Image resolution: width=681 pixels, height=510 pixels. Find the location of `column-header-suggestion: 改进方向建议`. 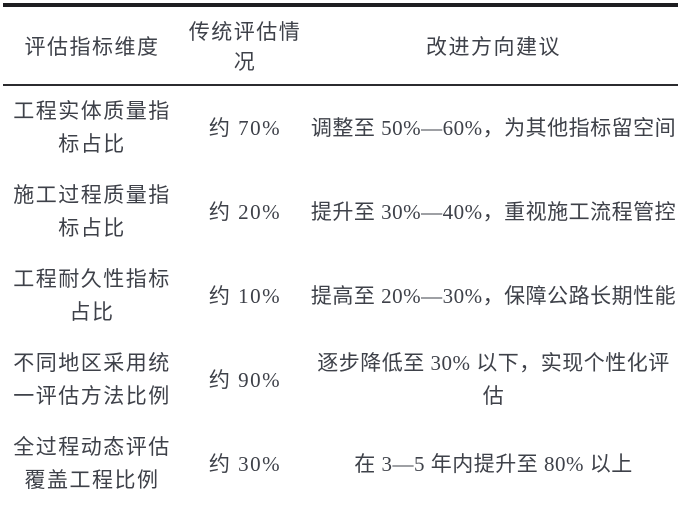

column-header-suggestion: 改进方向建议 is located at coordinates (493, 46).